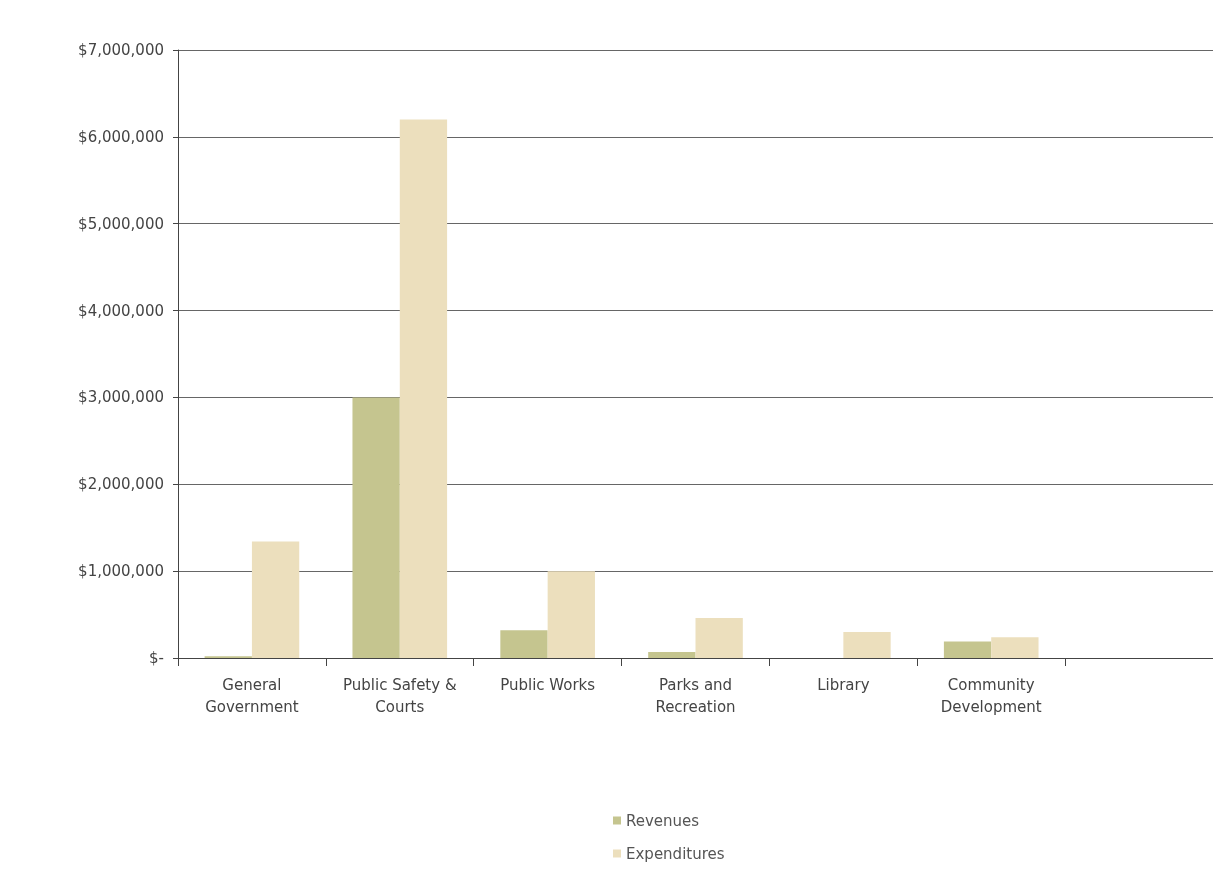  I want to click on y-tick-label: $3,000,000, so click(121, 397).